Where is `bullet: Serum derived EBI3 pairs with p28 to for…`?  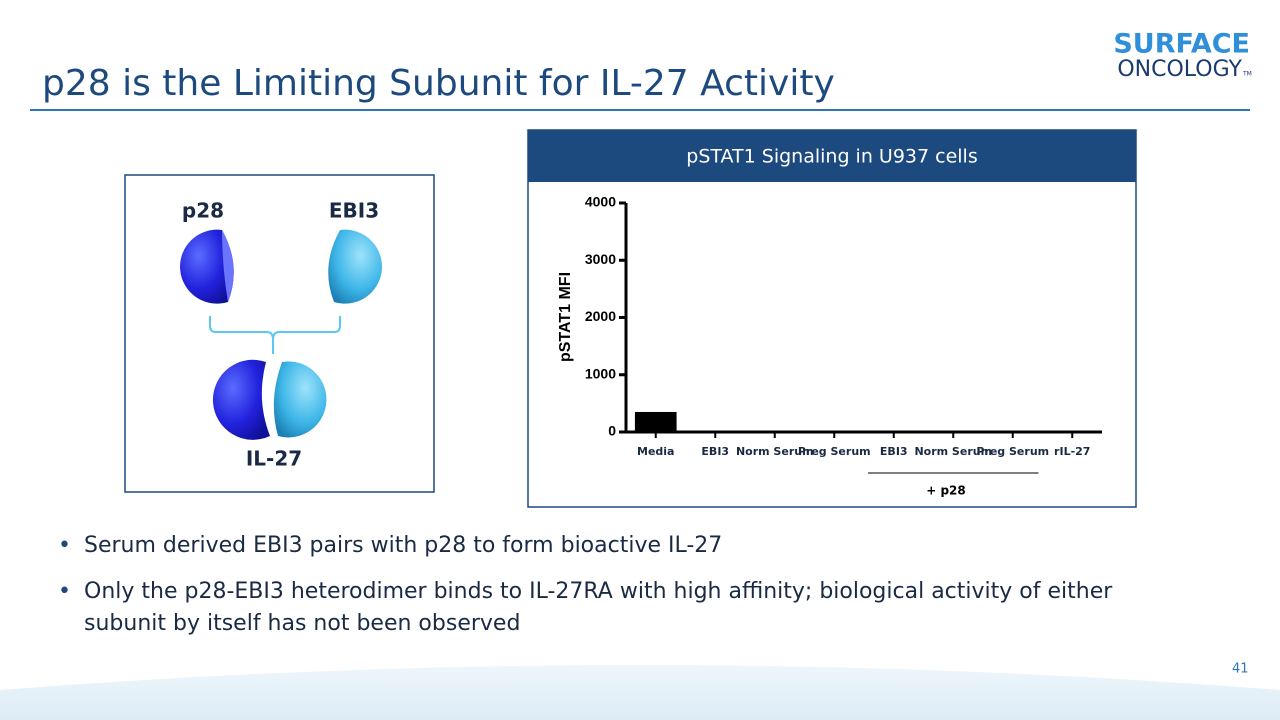
bullet: Serum derived EBI3 pairs with p28 to for… is located at coordinates (598, 546).